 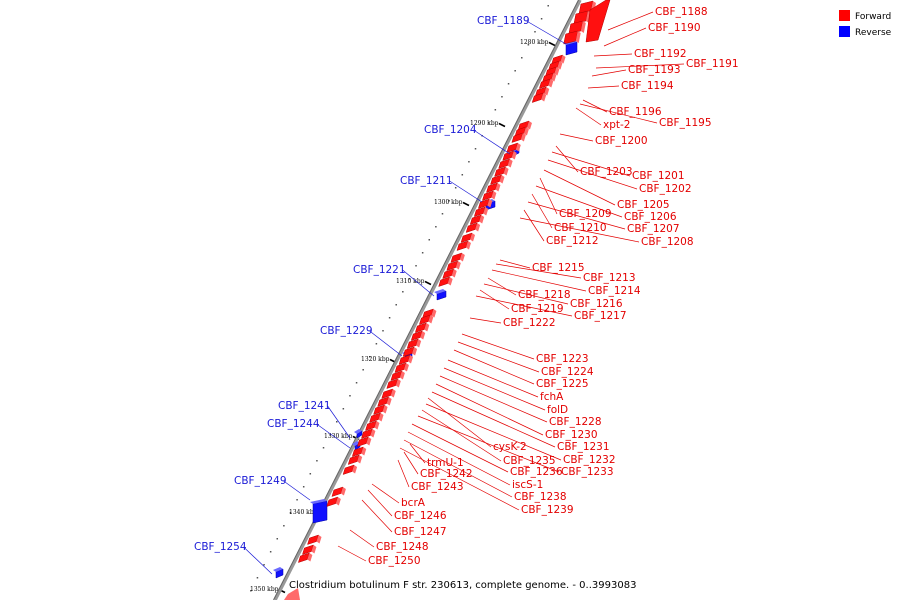 What do you see at coordinates (445, 463) in the screenshot?
I see `forward-gene-label: trmU-1` at bounding box center [445, 463].